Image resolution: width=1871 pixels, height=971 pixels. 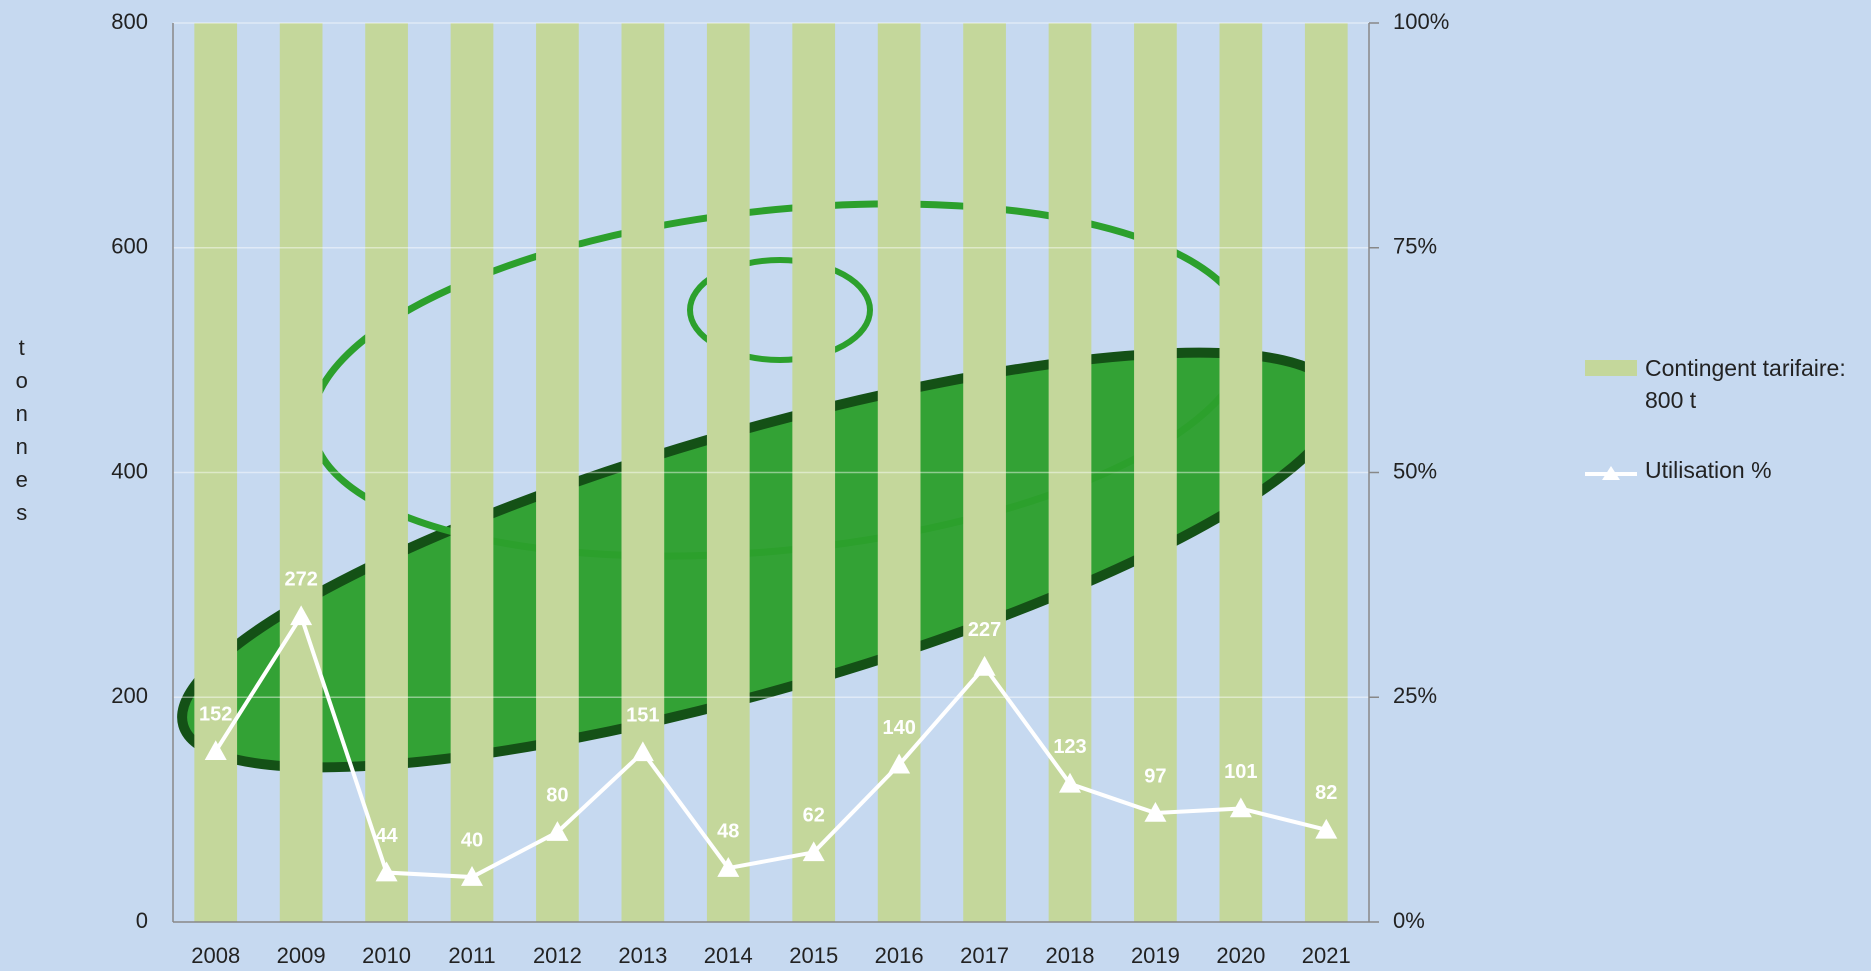 What do you see at coordinates (1708, 470) in the screenshot?
I see `legend-label: Utilisation %` at bounding box center [1708, 470].